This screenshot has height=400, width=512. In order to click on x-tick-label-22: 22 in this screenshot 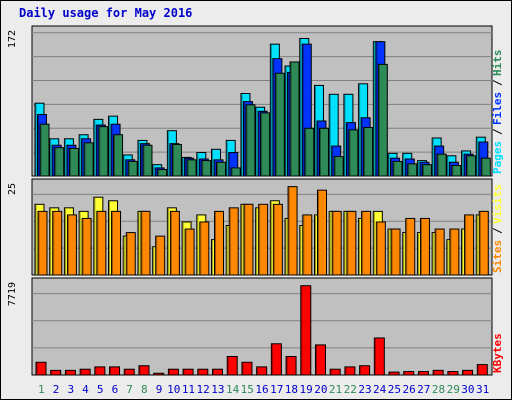, I will do `click(350, 389)`.